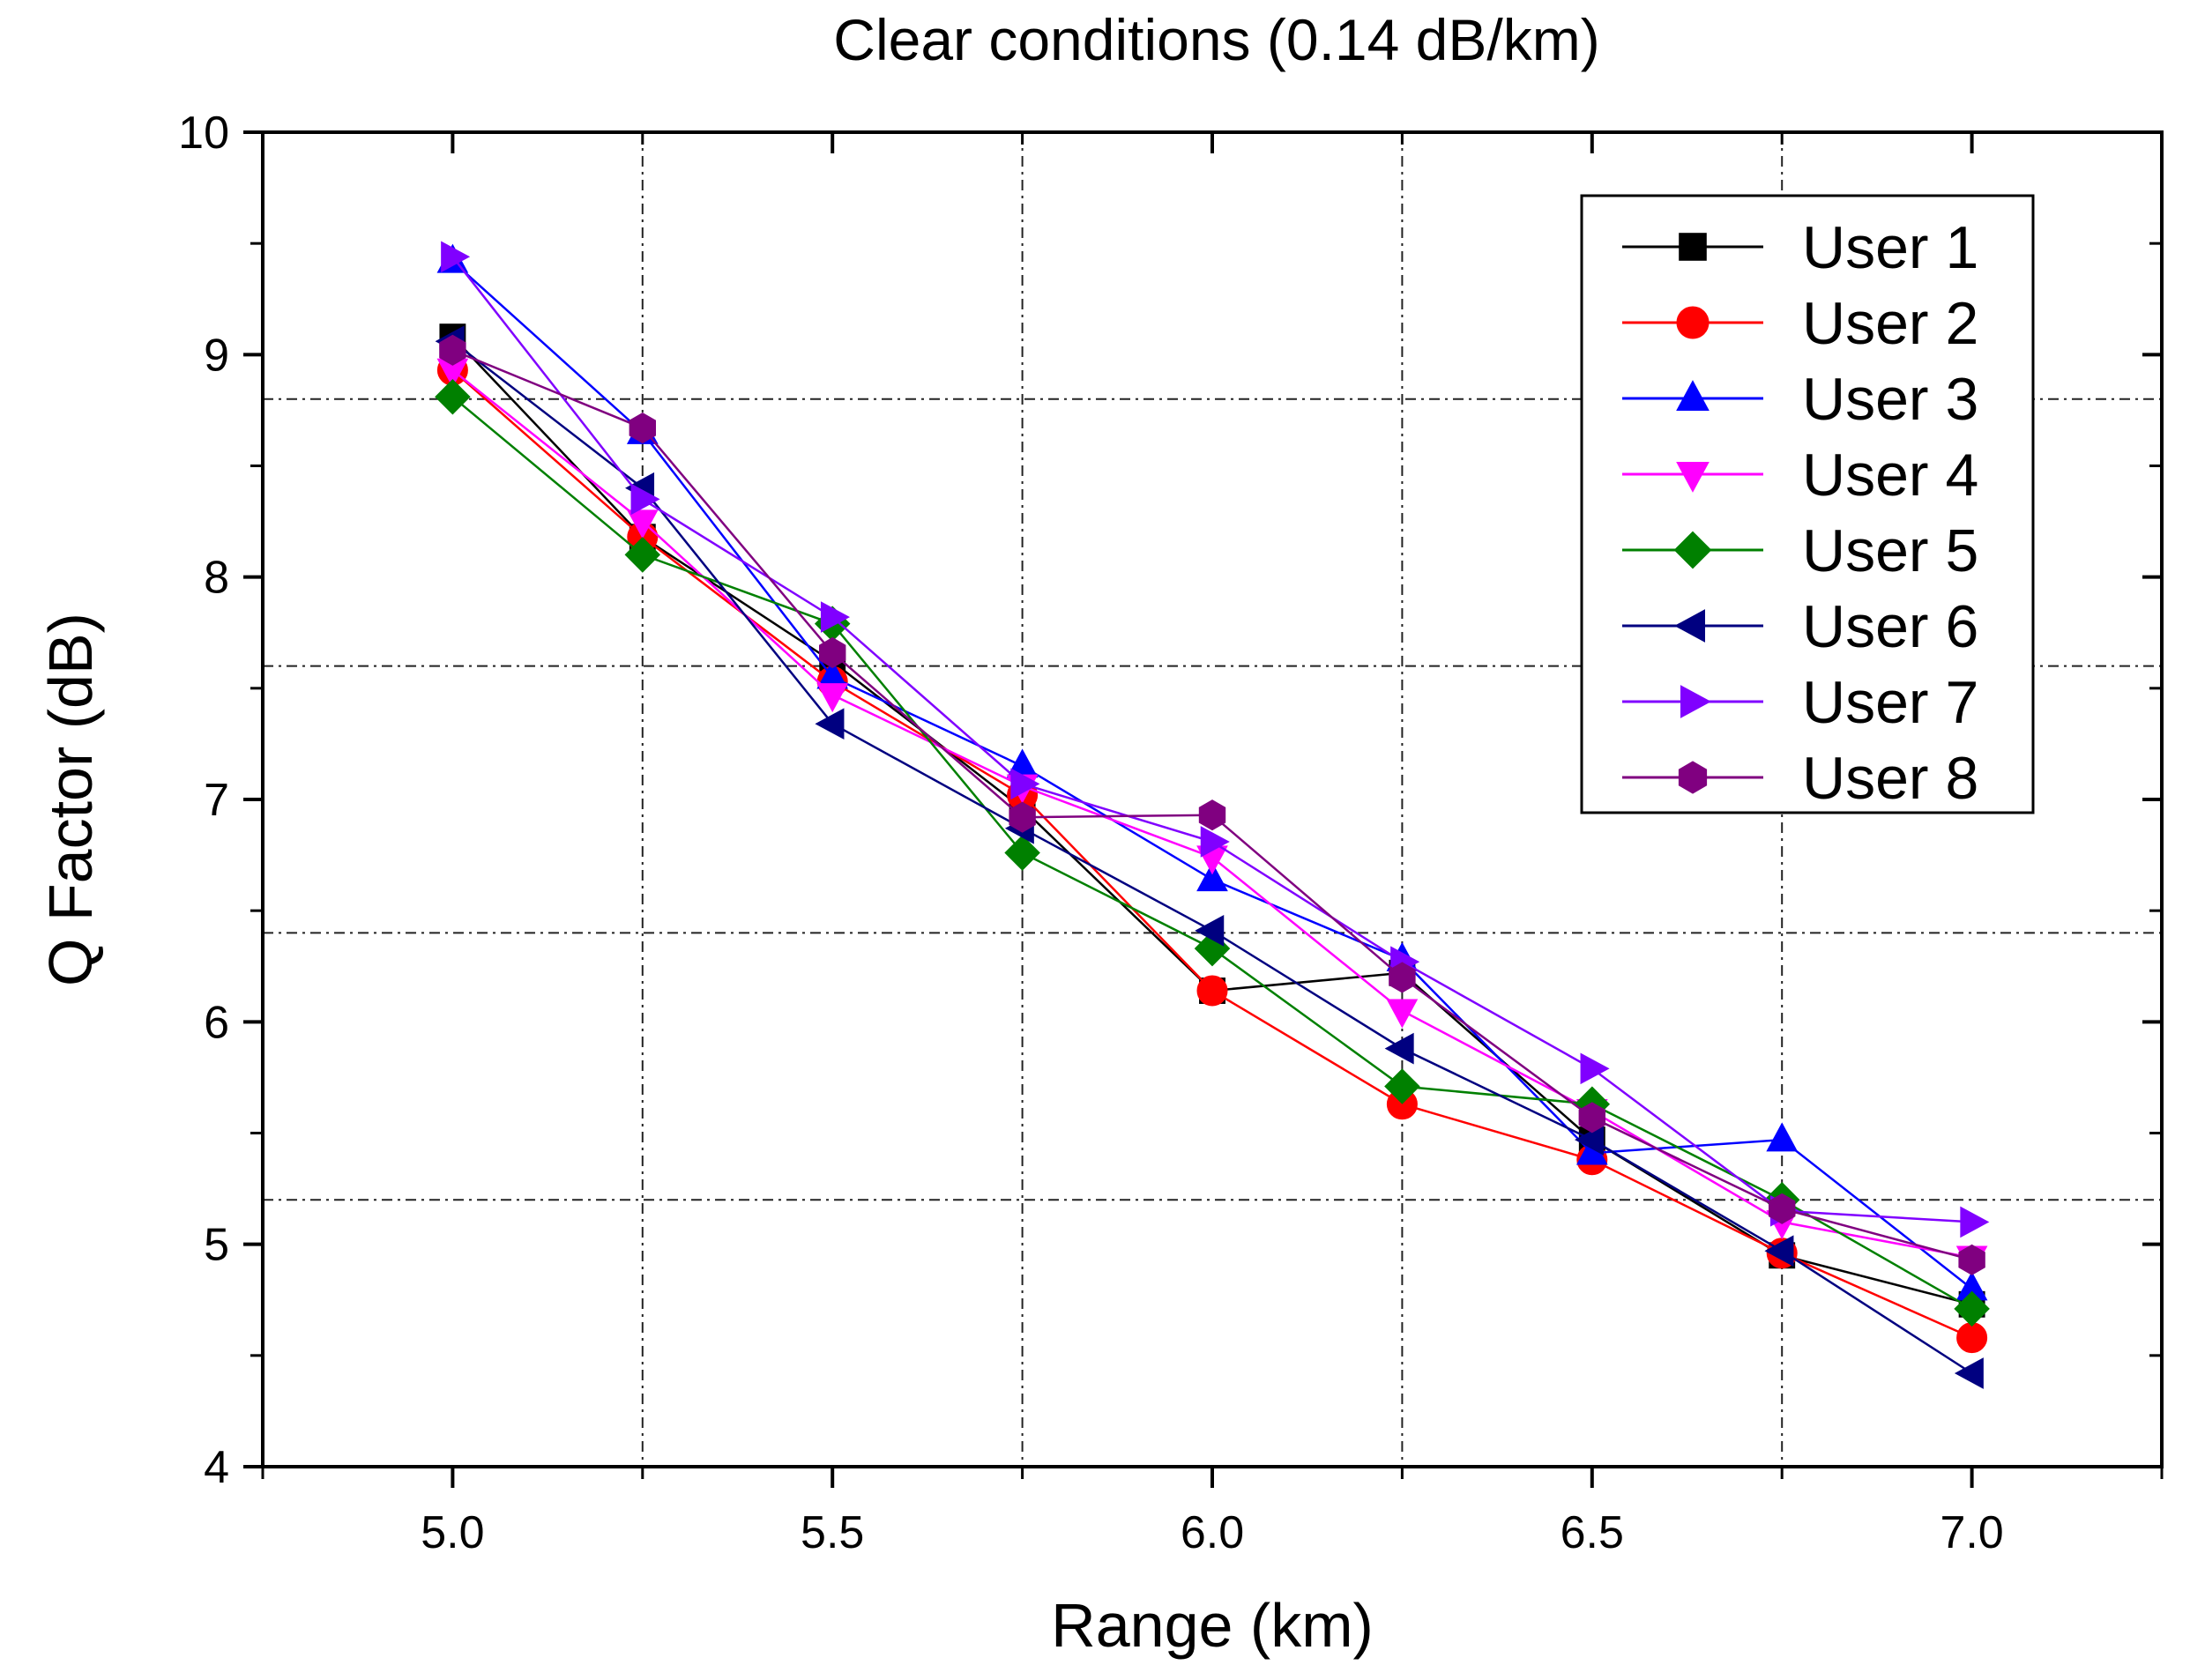 The height and width of the screenshot is (1680, 2190). What do you see at coordinates (1971, 1532) in the screenshot?
I see `x-tick-label: 7.0` at bounding box center [1971, 1532].